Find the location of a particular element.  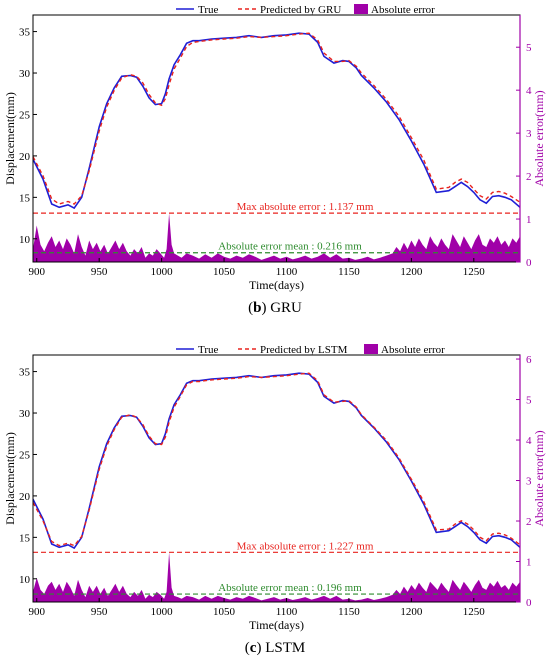

legend: True Predicted by LSTM Absolute error is located at coordinates (310, 350).